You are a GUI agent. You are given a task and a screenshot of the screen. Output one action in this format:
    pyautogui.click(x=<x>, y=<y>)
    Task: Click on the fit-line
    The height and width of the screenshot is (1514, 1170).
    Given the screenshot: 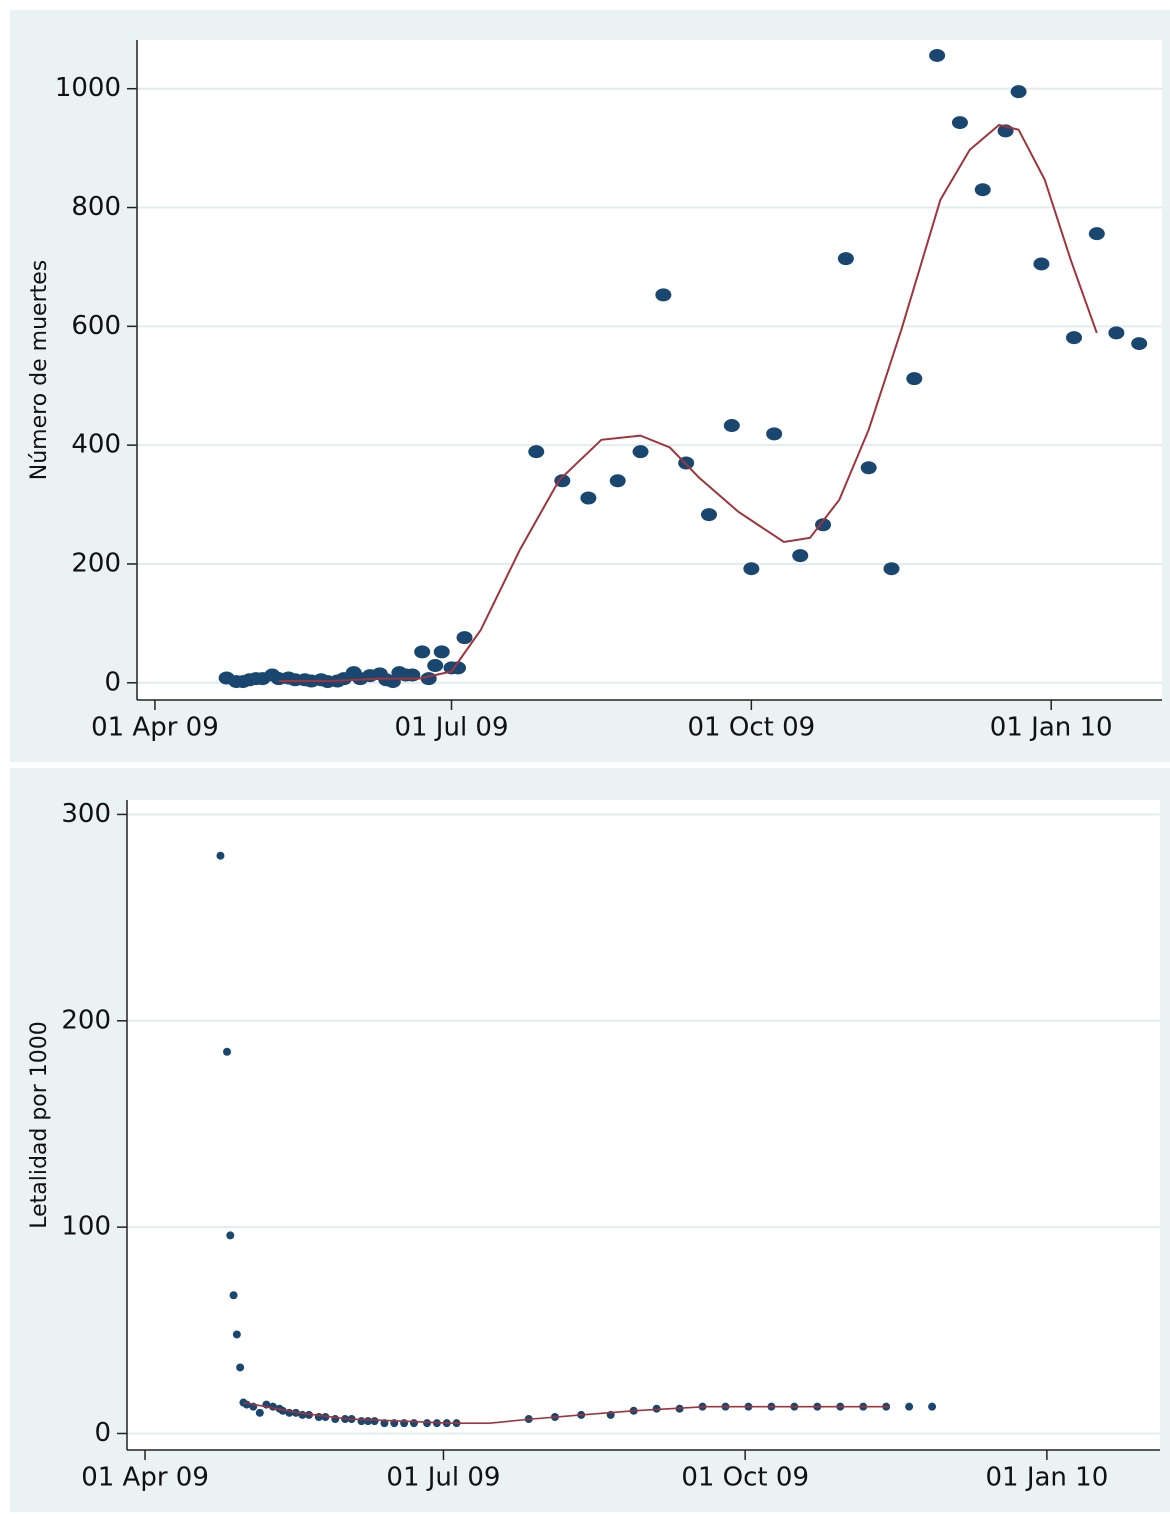 What is the action you would take?
    pyautogui.click(x=566, y=1412)
    